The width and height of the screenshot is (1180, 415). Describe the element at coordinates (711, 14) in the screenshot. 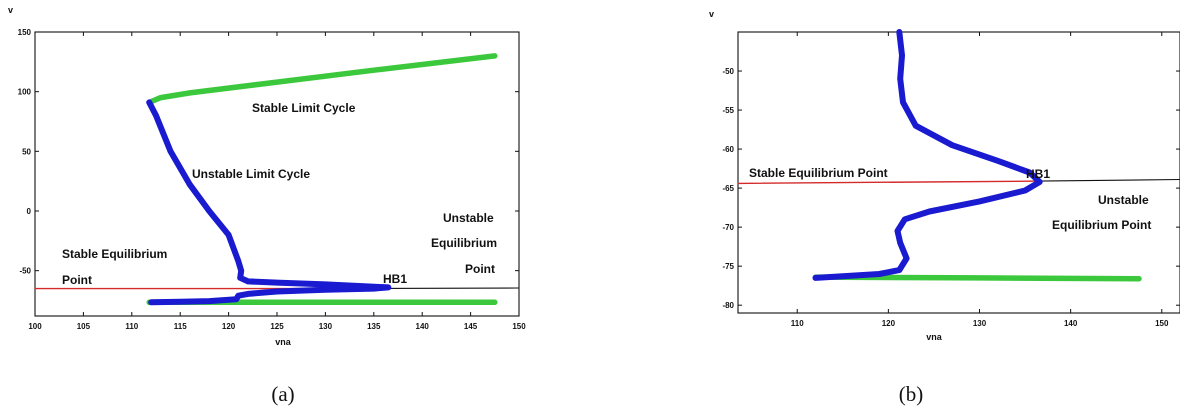

I see `panel-b-y-axis-label: v` at that location.